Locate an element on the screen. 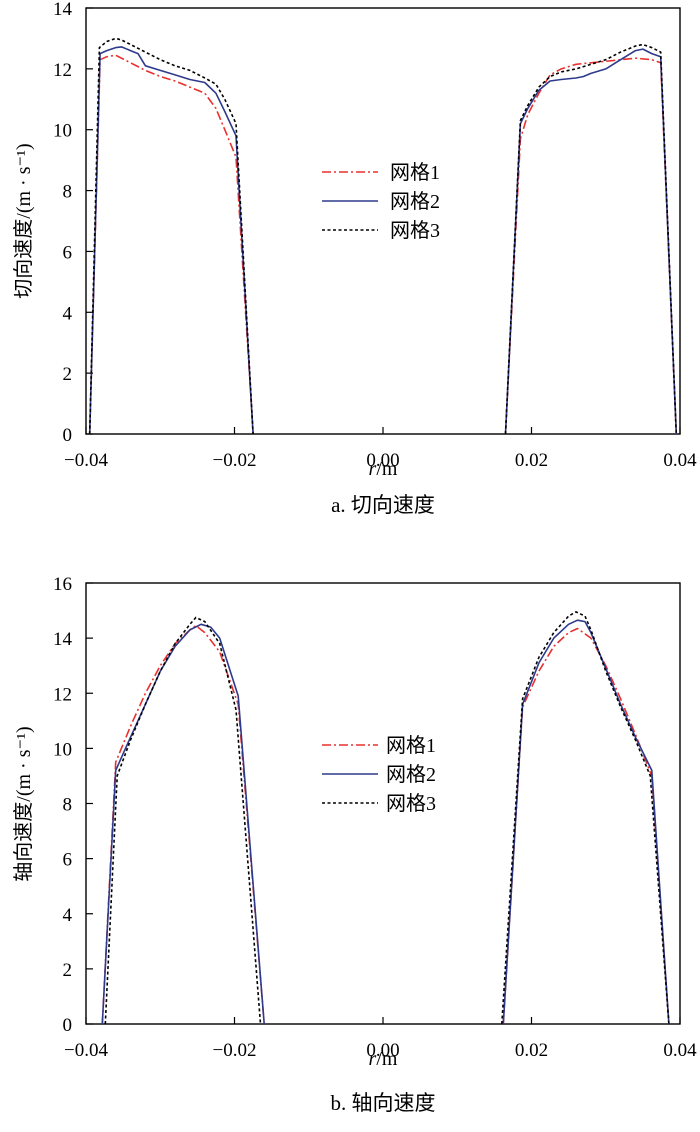  chart-caption: b. 轴向速度 is located at coordinates (383, 1103).